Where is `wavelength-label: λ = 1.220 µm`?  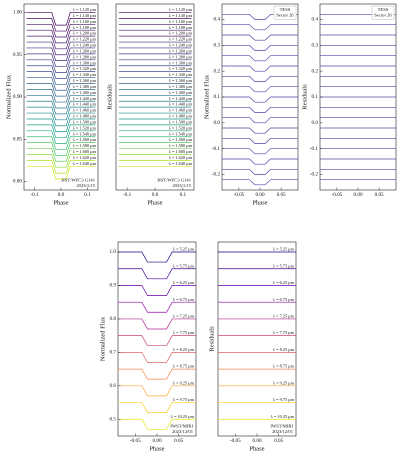 wavelength-label: λ = 1.220 µm is located at coordinates (181, 39).